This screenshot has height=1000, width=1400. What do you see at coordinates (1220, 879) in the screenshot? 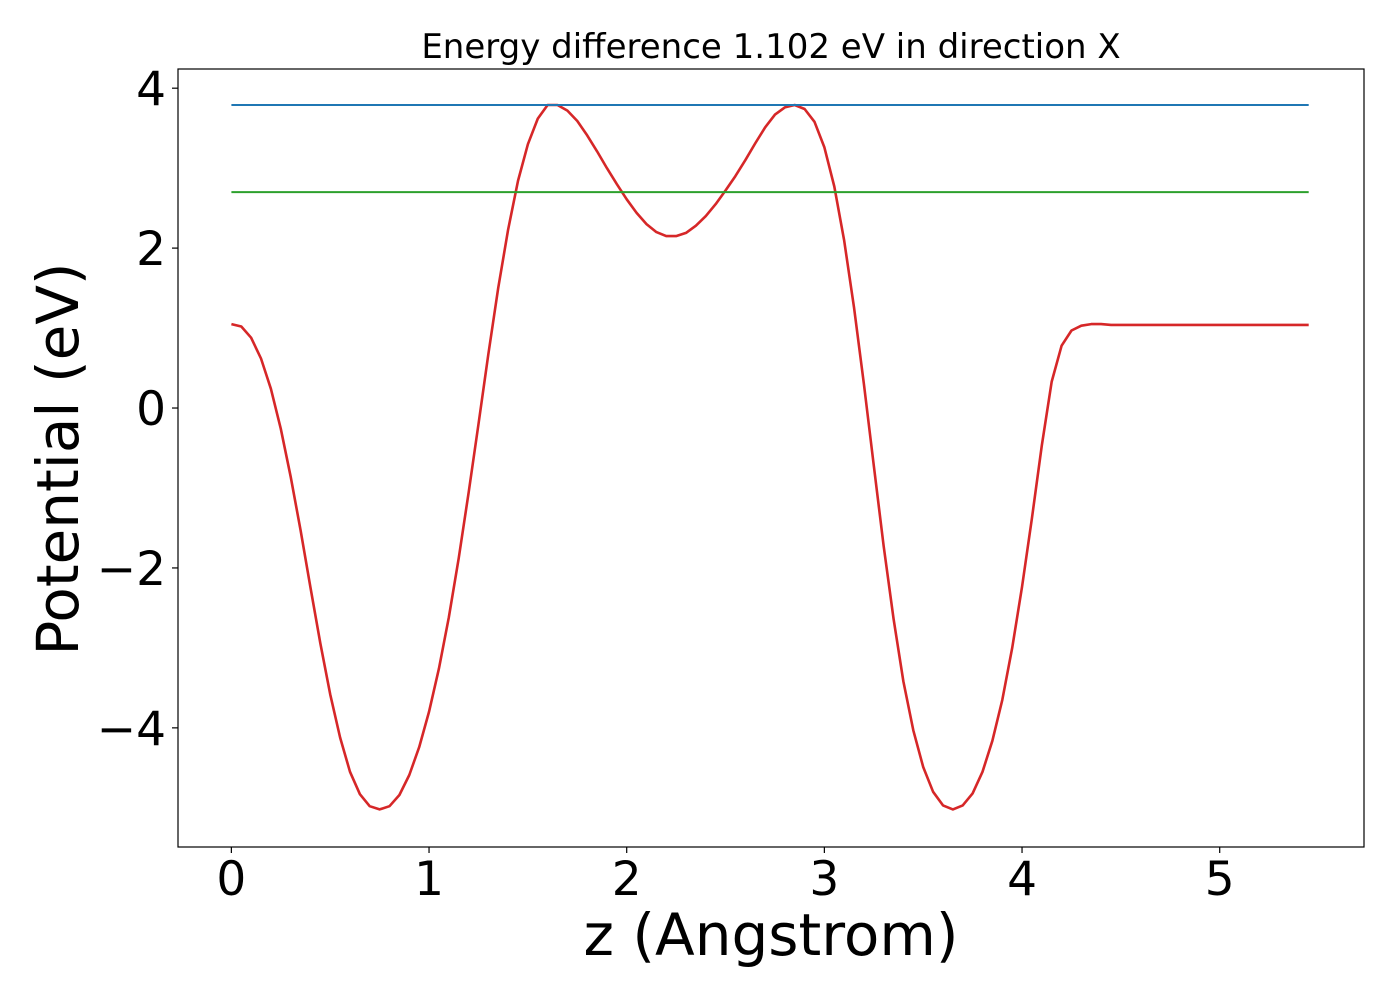
I see `x-tick-label: 5` at bounding box center [1220, 879].